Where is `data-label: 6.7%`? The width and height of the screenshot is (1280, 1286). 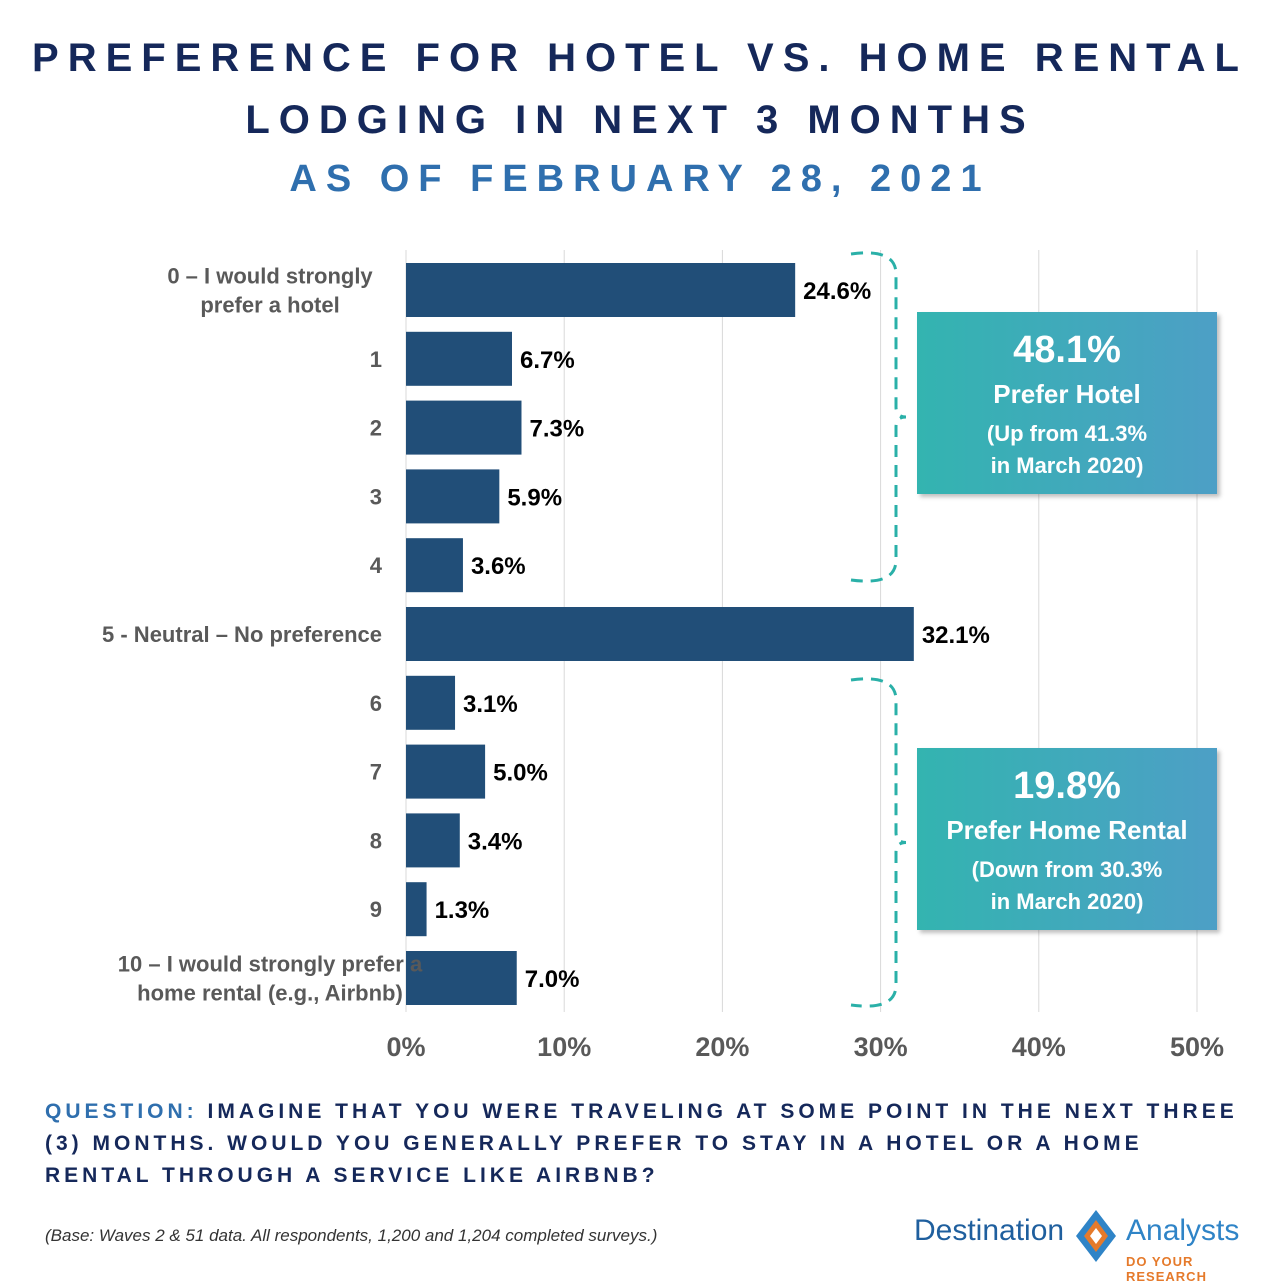 data-label: 6.7% is located at coordinates (547, 360).